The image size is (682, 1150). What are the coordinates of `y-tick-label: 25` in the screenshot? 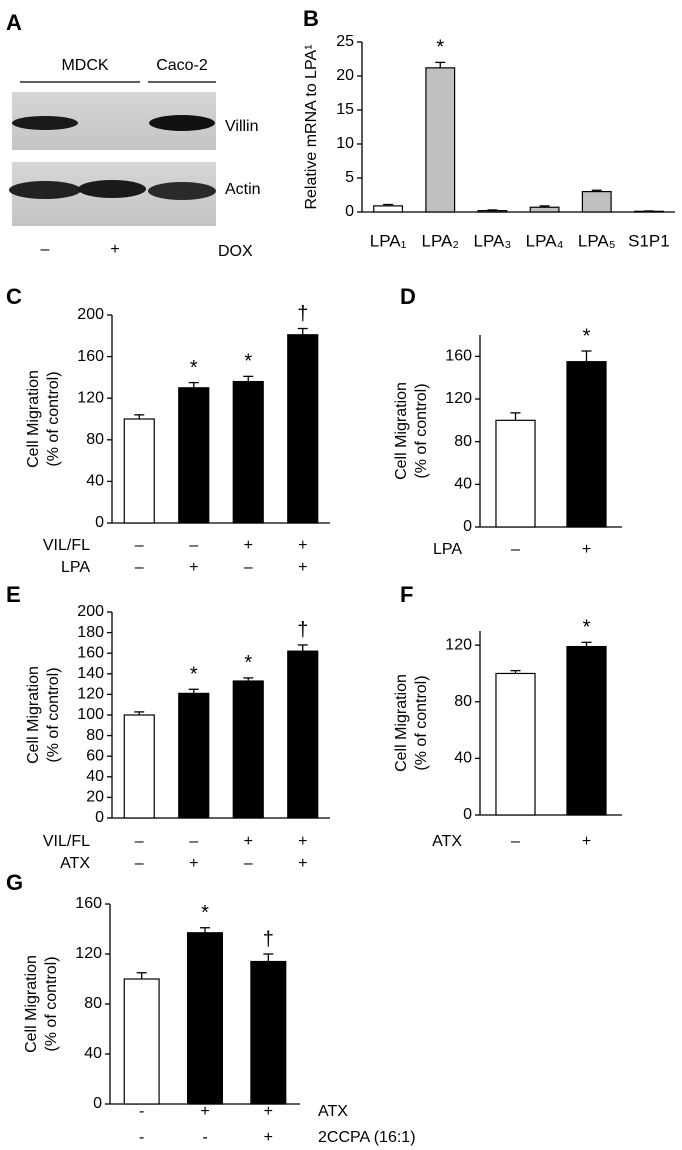 It's located at (345, 41).